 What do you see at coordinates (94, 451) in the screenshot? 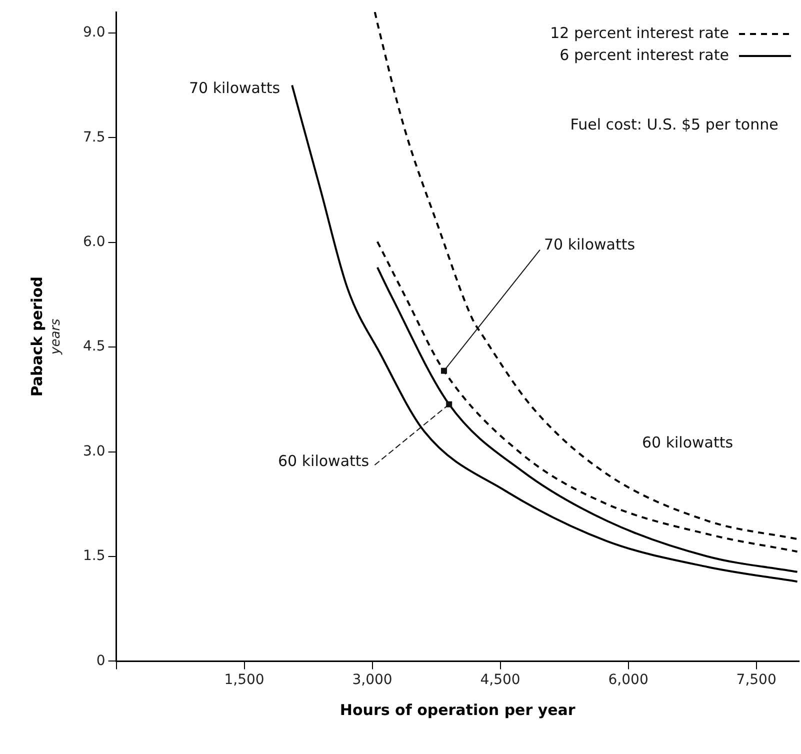
I see `y-tick-label: 3.0` at bounding box center [94, 451].